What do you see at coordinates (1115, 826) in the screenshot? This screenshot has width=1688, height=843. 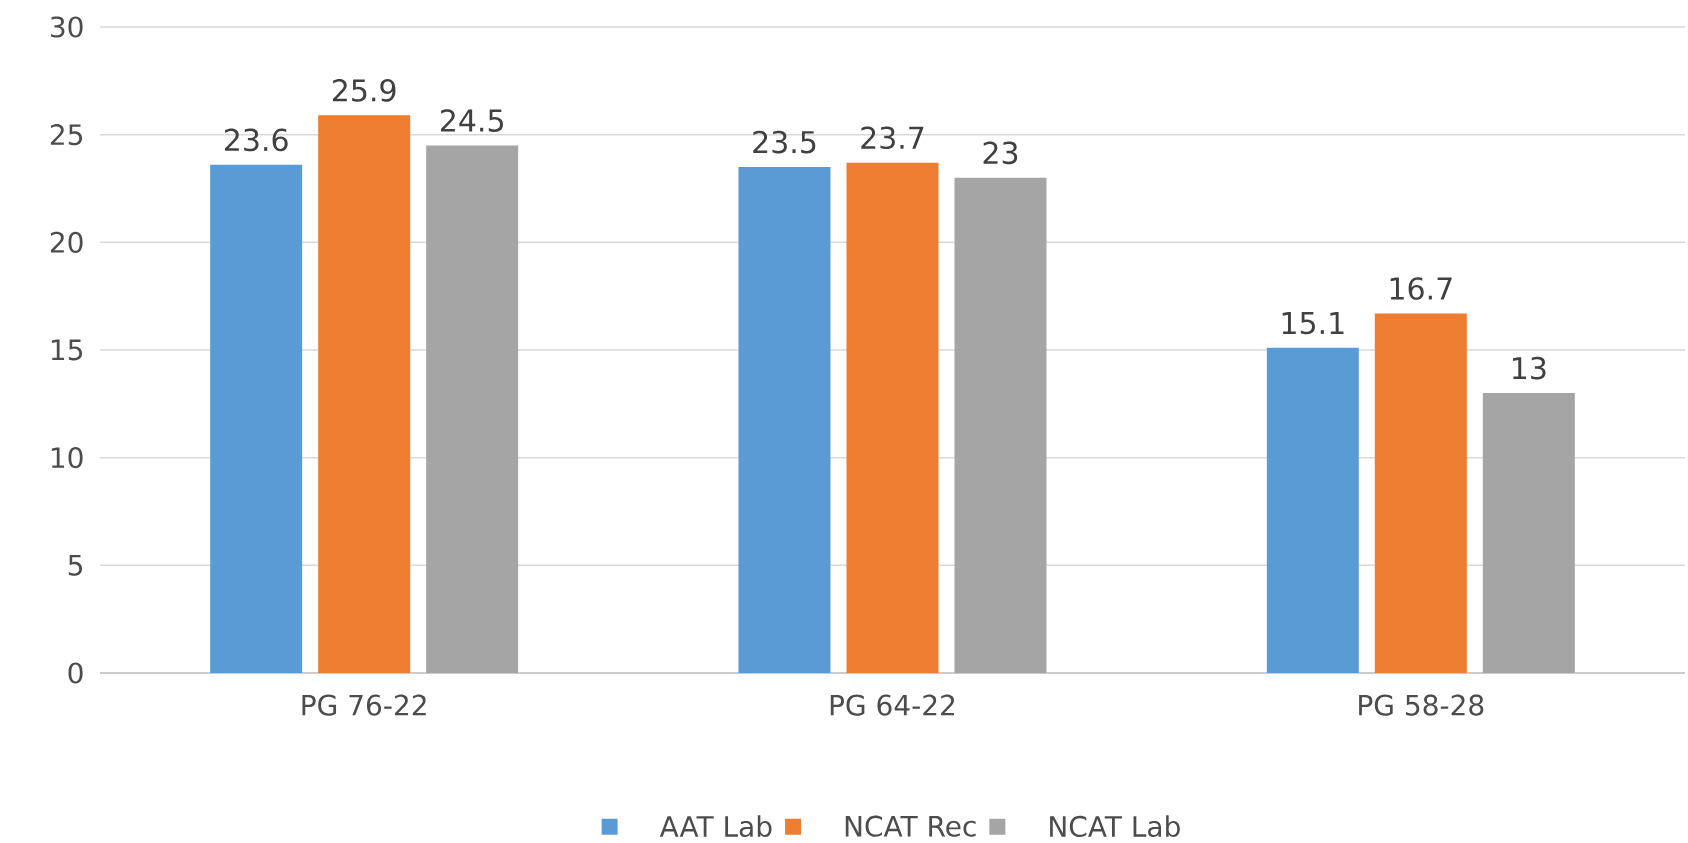 I see `legend-label: NCAT Lab` at bounding box center [1115, 826].